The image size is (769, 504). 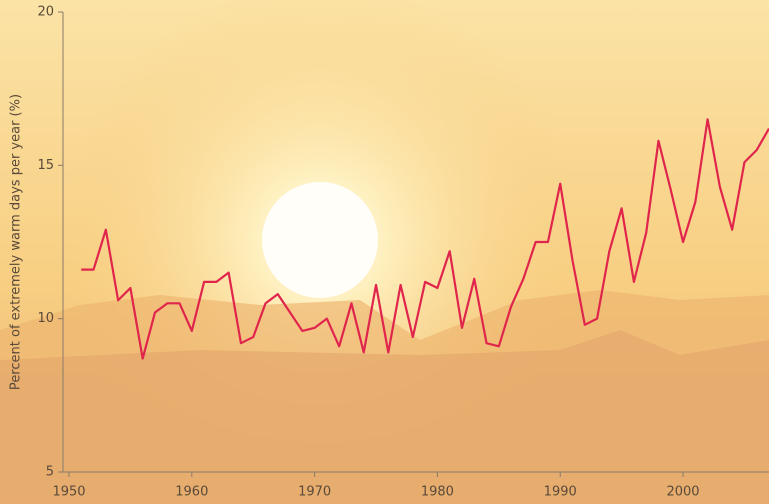 I want to click on x-tick-label: 1990, so click(x=560, y=492).